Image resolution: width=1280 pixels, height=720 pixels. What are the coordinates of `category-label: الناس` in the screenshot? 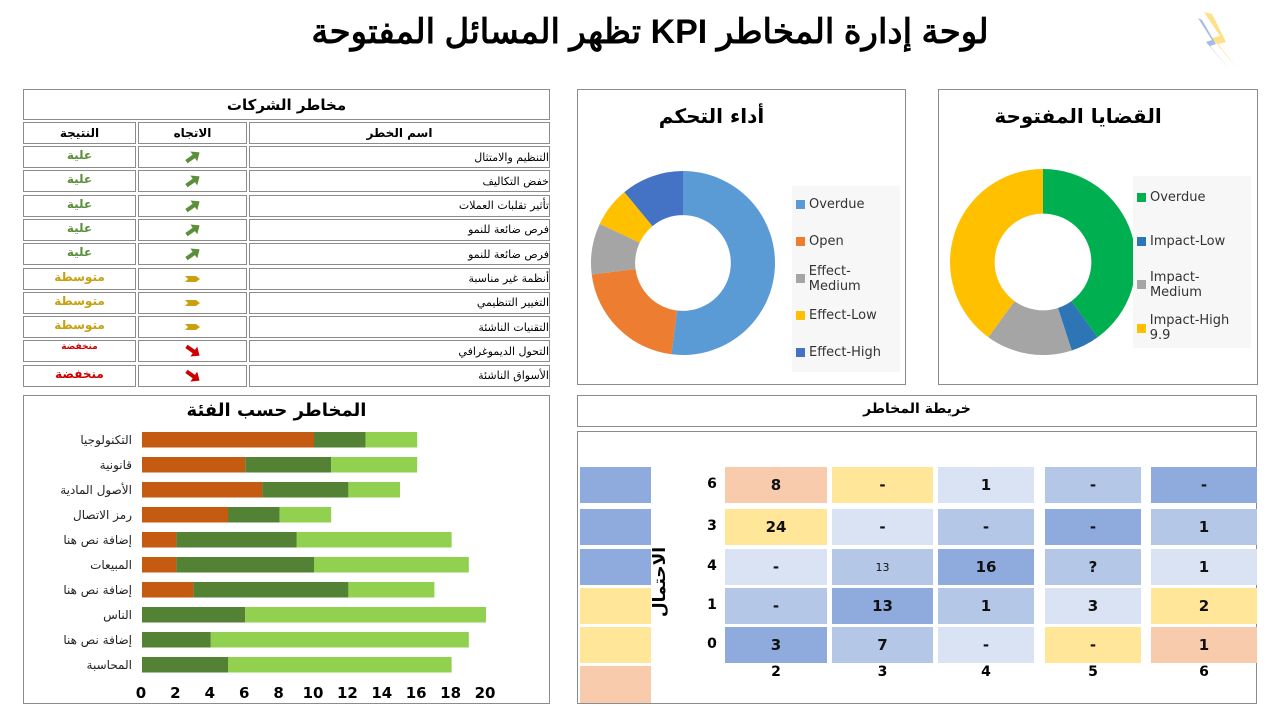 It's located at (117, 615).